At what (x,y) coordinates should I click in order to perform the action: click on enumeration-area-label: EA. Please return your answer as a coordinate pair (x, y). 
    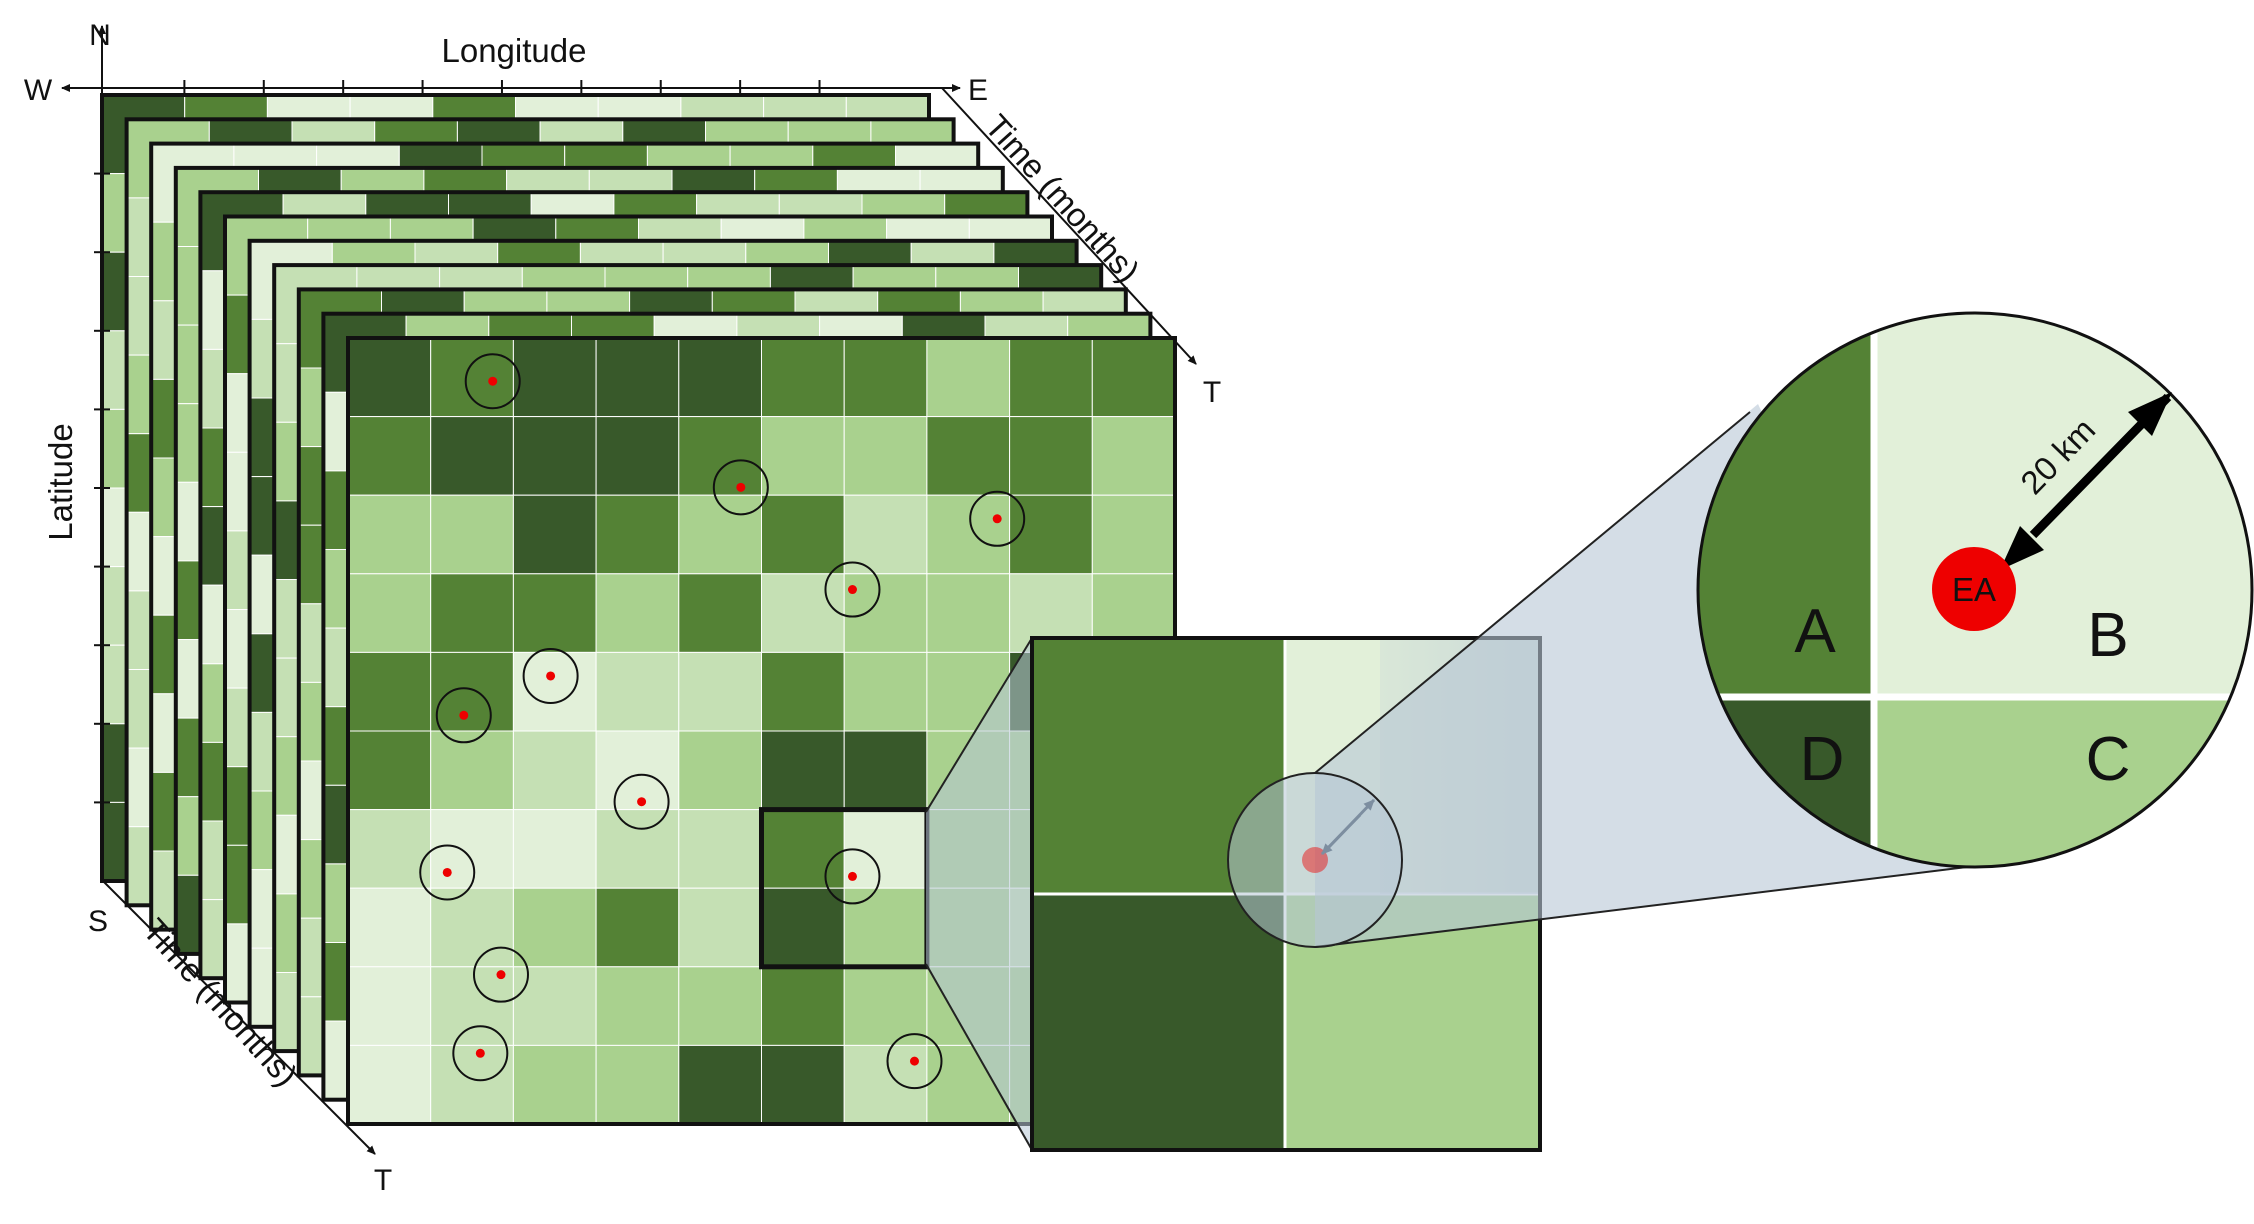
    Looking at the image, I should click on (1974, 589).